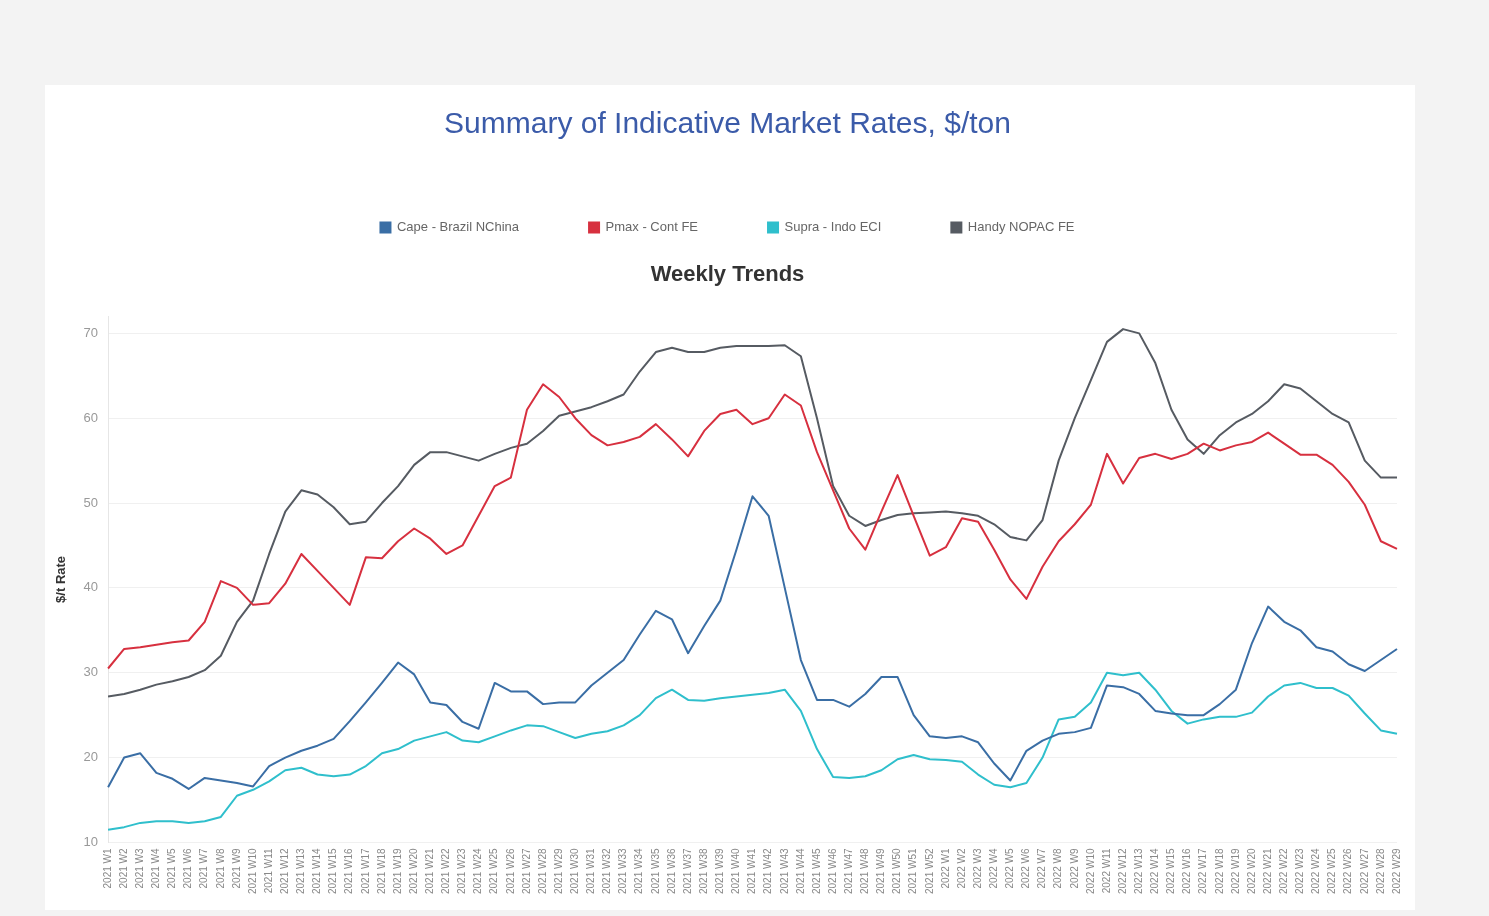  I want to click on x-tick-label: 2021 W13, so click(301, 871).